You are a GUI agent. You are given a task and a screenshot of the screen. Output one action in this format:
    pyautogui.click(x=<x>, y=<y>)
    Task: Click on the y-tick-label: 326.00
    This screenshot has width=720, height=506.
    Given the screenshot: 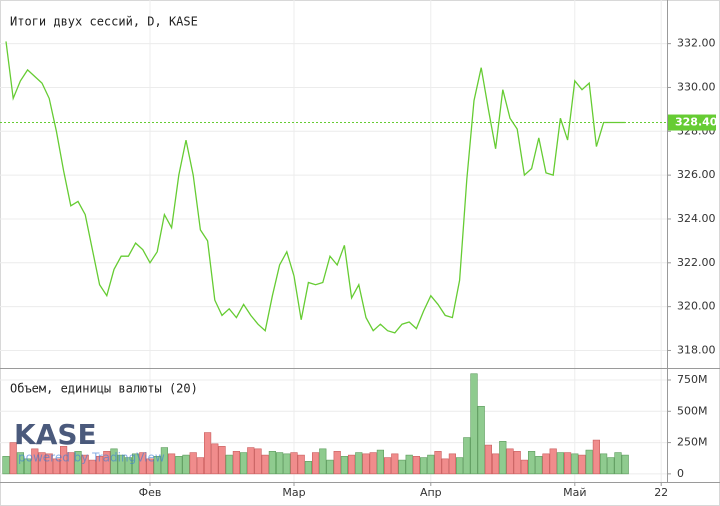 What is the action you would take?
    pyautogui.click(x=696, y=174)
    